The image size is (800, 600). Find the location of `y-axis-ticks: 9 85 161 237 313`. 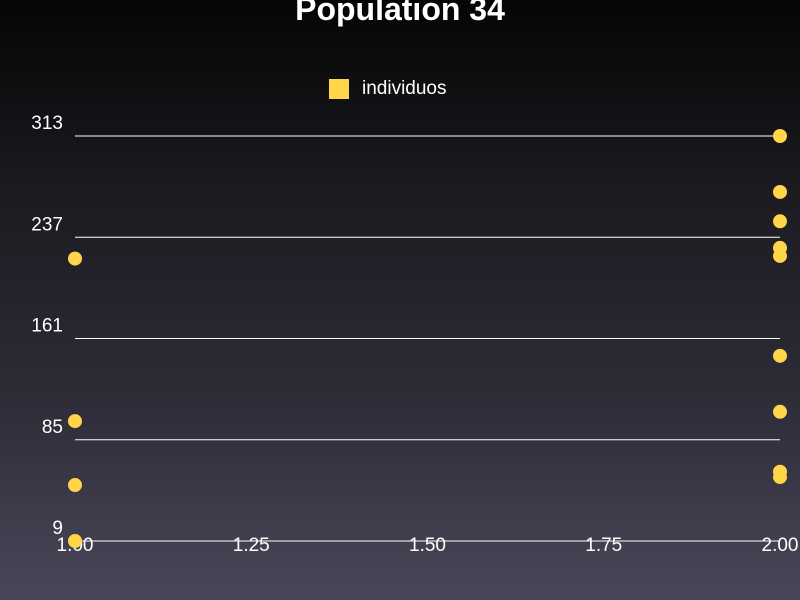

y-axis-ticks: 9 85 161 237 313 is located at coordinates (47, 326).